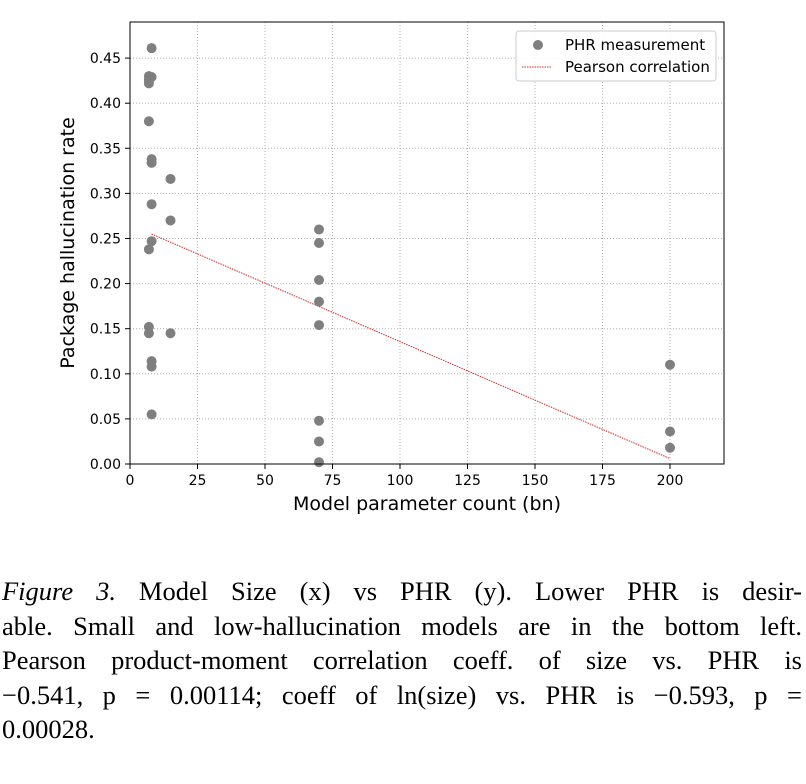 This screenshot has width=806, height=784. I want to click on x-tick-label: 200, so click(670, 481).